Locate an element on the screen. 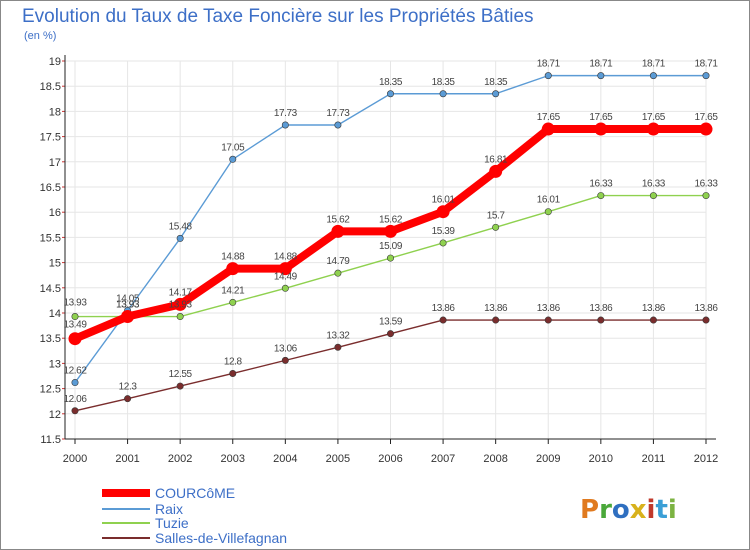  y-tick-label: 16.5 is located at coordinates (50, 188).